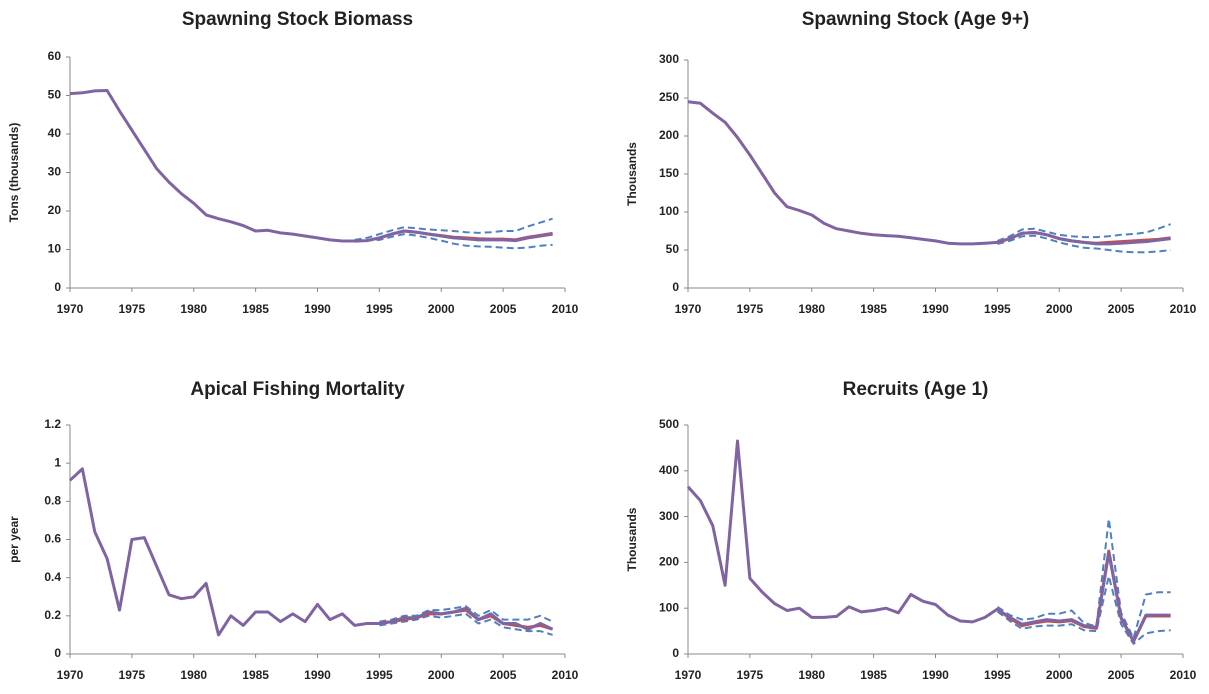 Image resolution: width=1209 pixels, height=694 pixels. I want to click on y-tick-label: 30, so click(55, 172).